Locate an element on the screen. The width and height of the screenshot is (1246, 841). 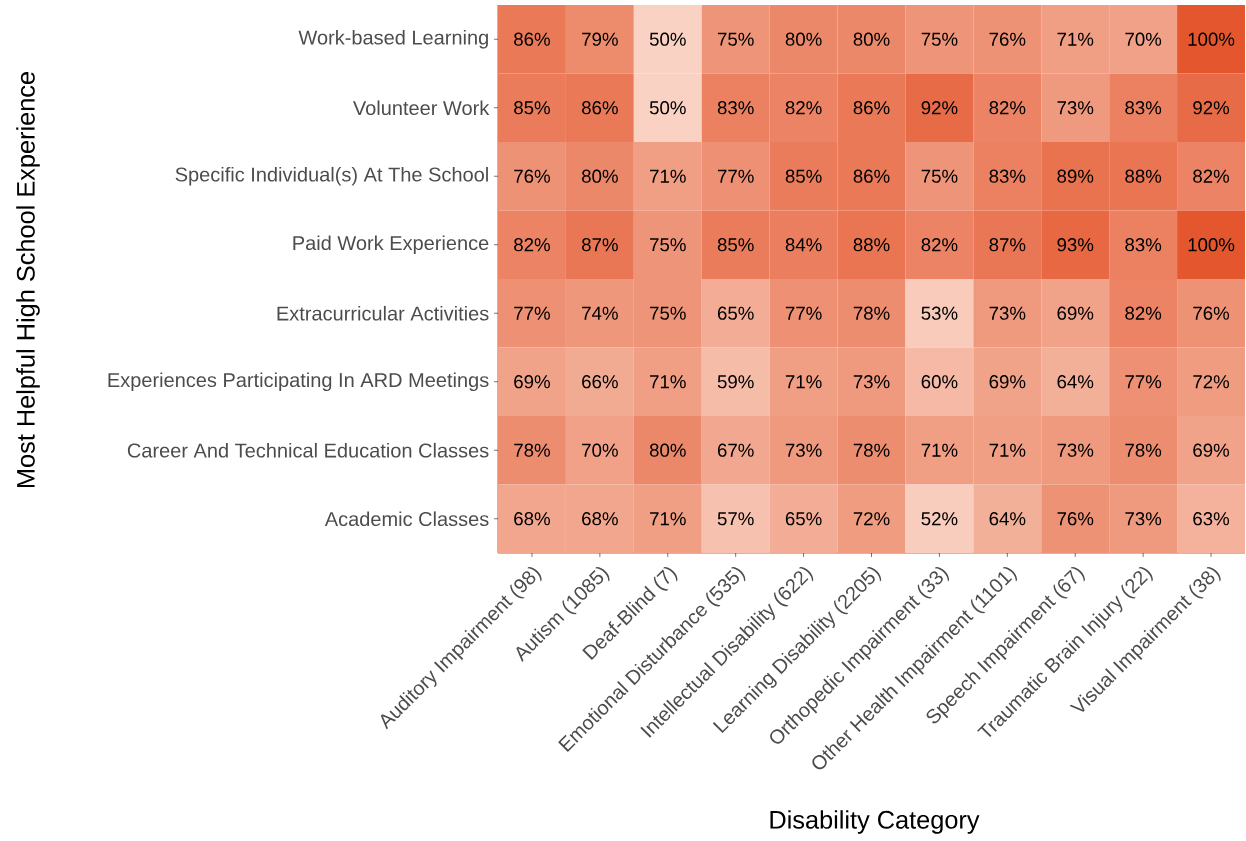
y-tick-label: Volunteer Work is located at coordinates (421, 108).